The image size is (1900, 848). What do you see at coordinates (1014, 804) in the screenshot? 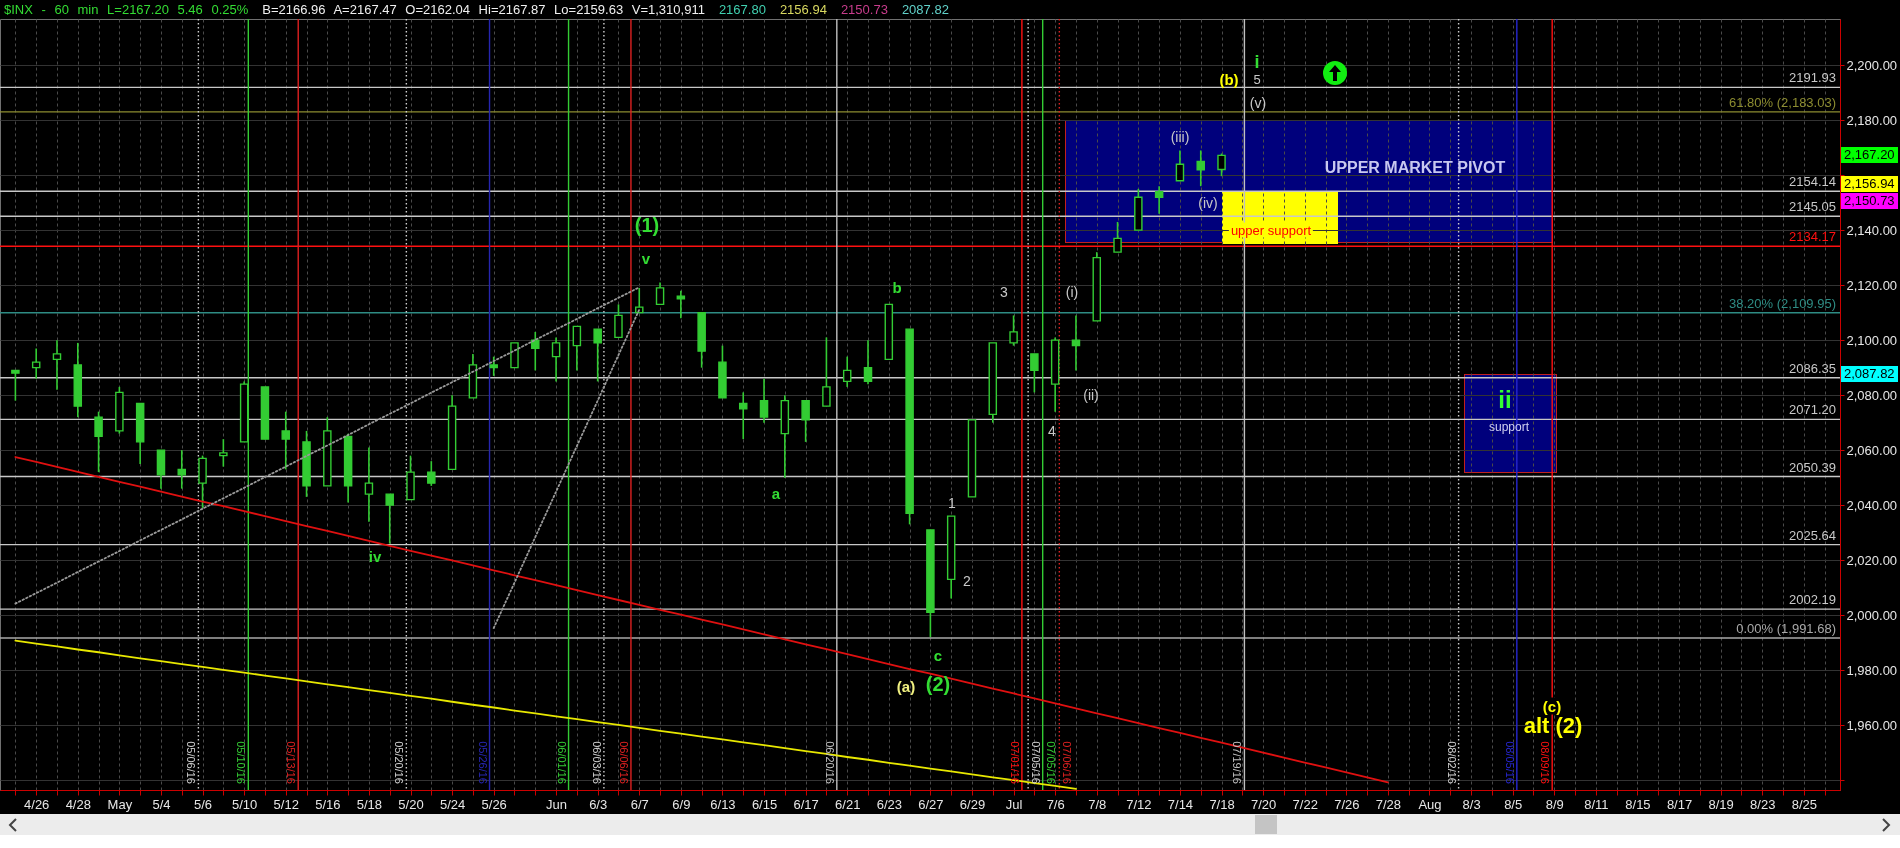
I see `x-tick-label: Jul` at bounding box center [1014, 804].